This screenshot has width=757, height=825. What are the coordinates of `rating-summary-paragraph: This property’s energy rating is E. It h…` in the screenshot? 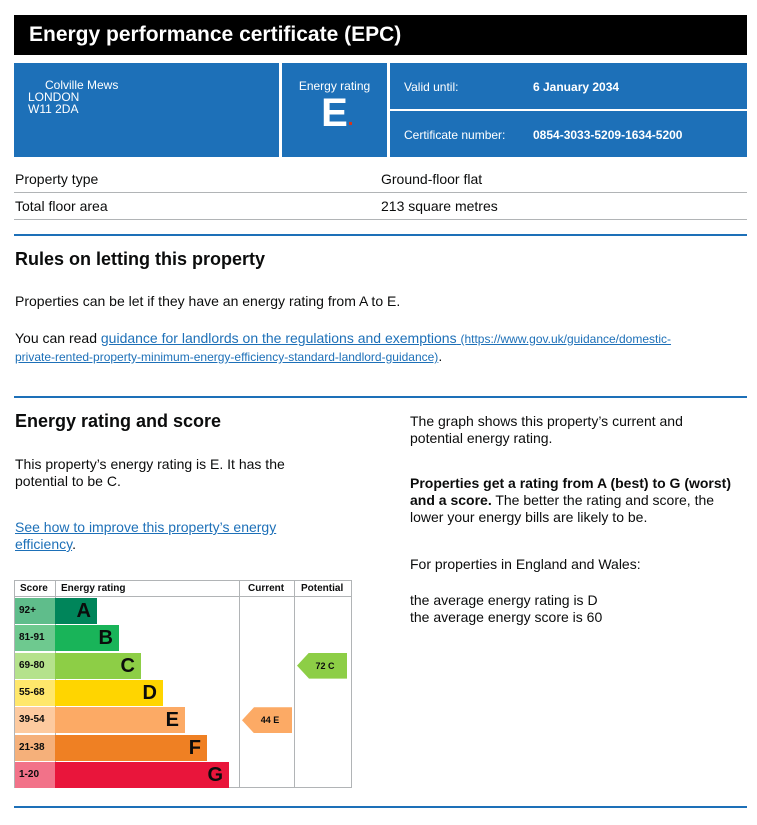 It's located at (150, 472).